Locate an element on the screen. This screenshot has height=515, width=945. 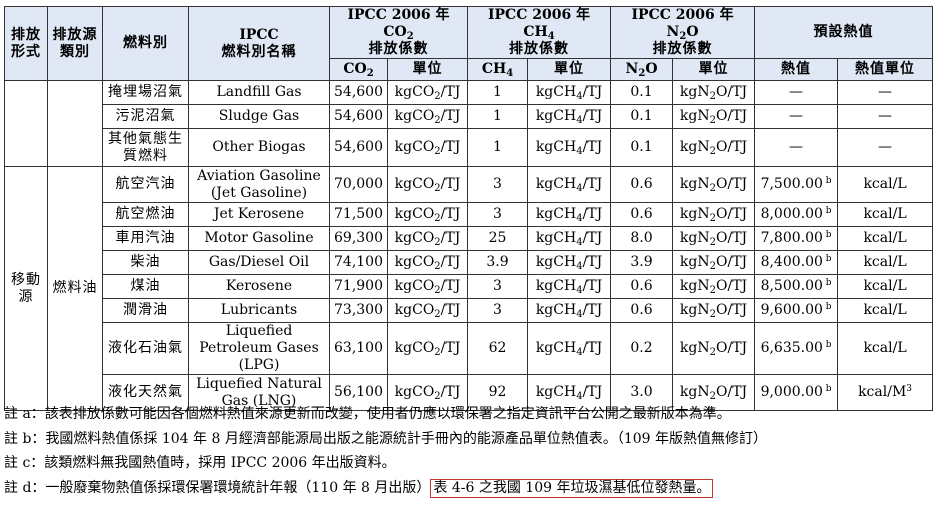
fuel-name: 其他氣態生質燃料 is located at coordinates (145, 147).